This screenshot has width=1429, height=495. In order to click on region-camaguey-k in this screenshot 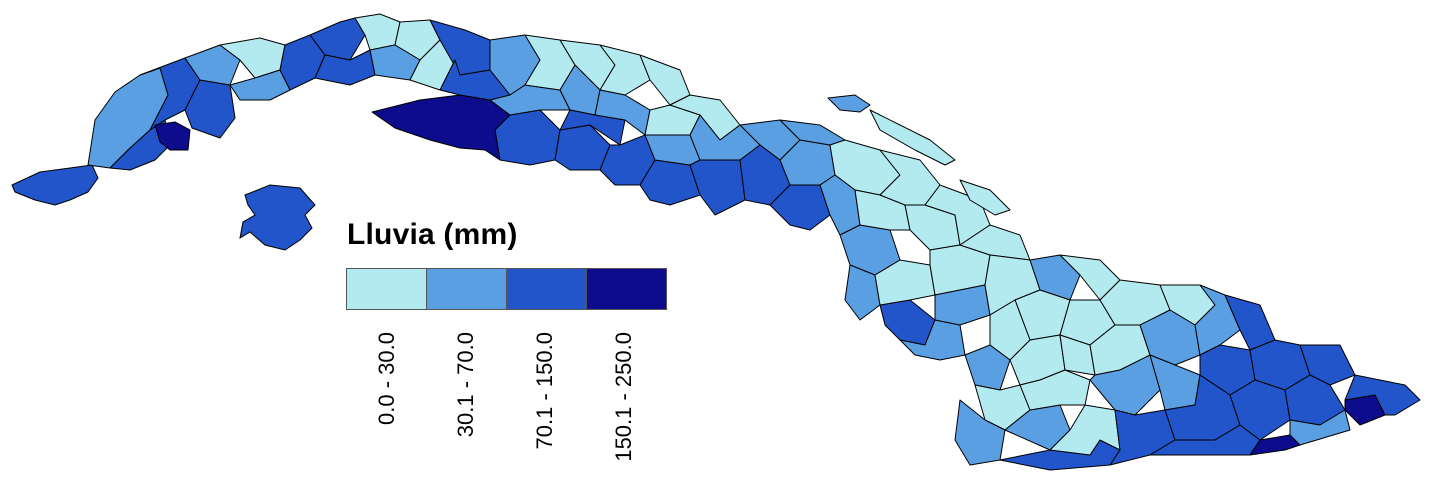, I will do `click(932, 340)`.